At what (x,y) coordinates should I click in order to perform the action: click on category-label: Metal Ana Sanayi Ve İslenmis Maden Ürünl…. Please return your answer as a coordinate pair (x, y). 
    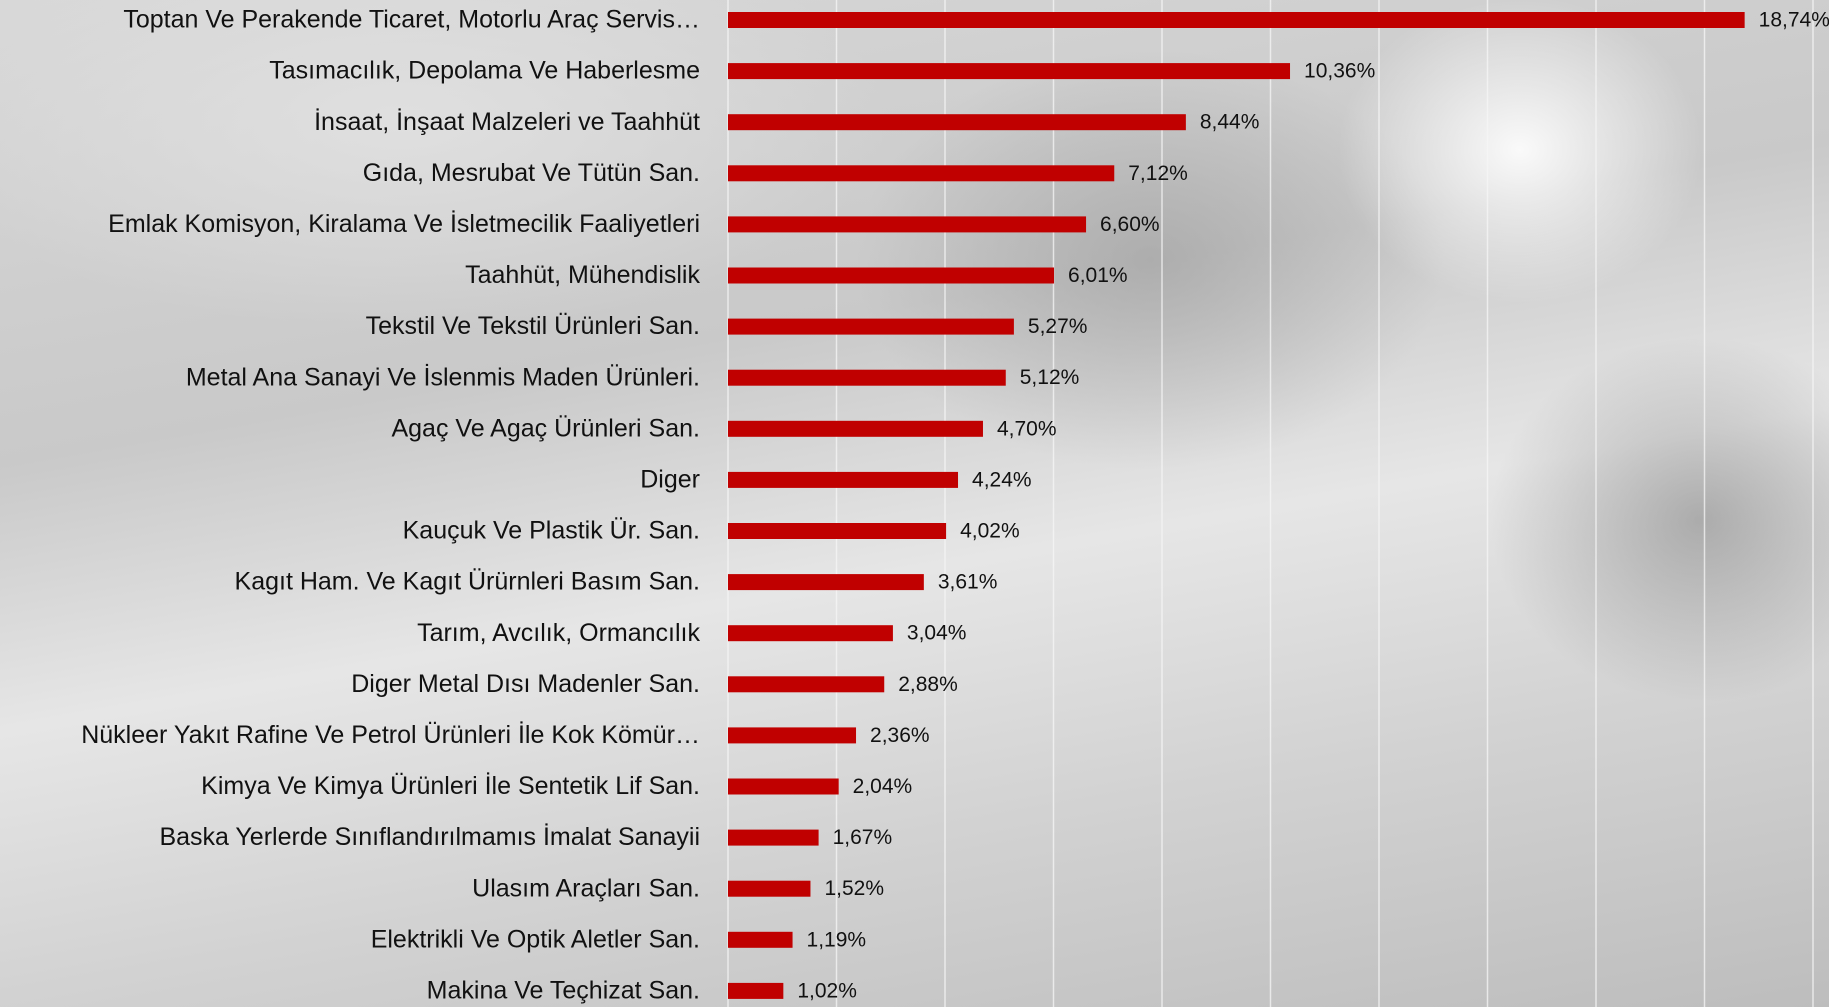
    Looking at the image, I should click on (443, 376).